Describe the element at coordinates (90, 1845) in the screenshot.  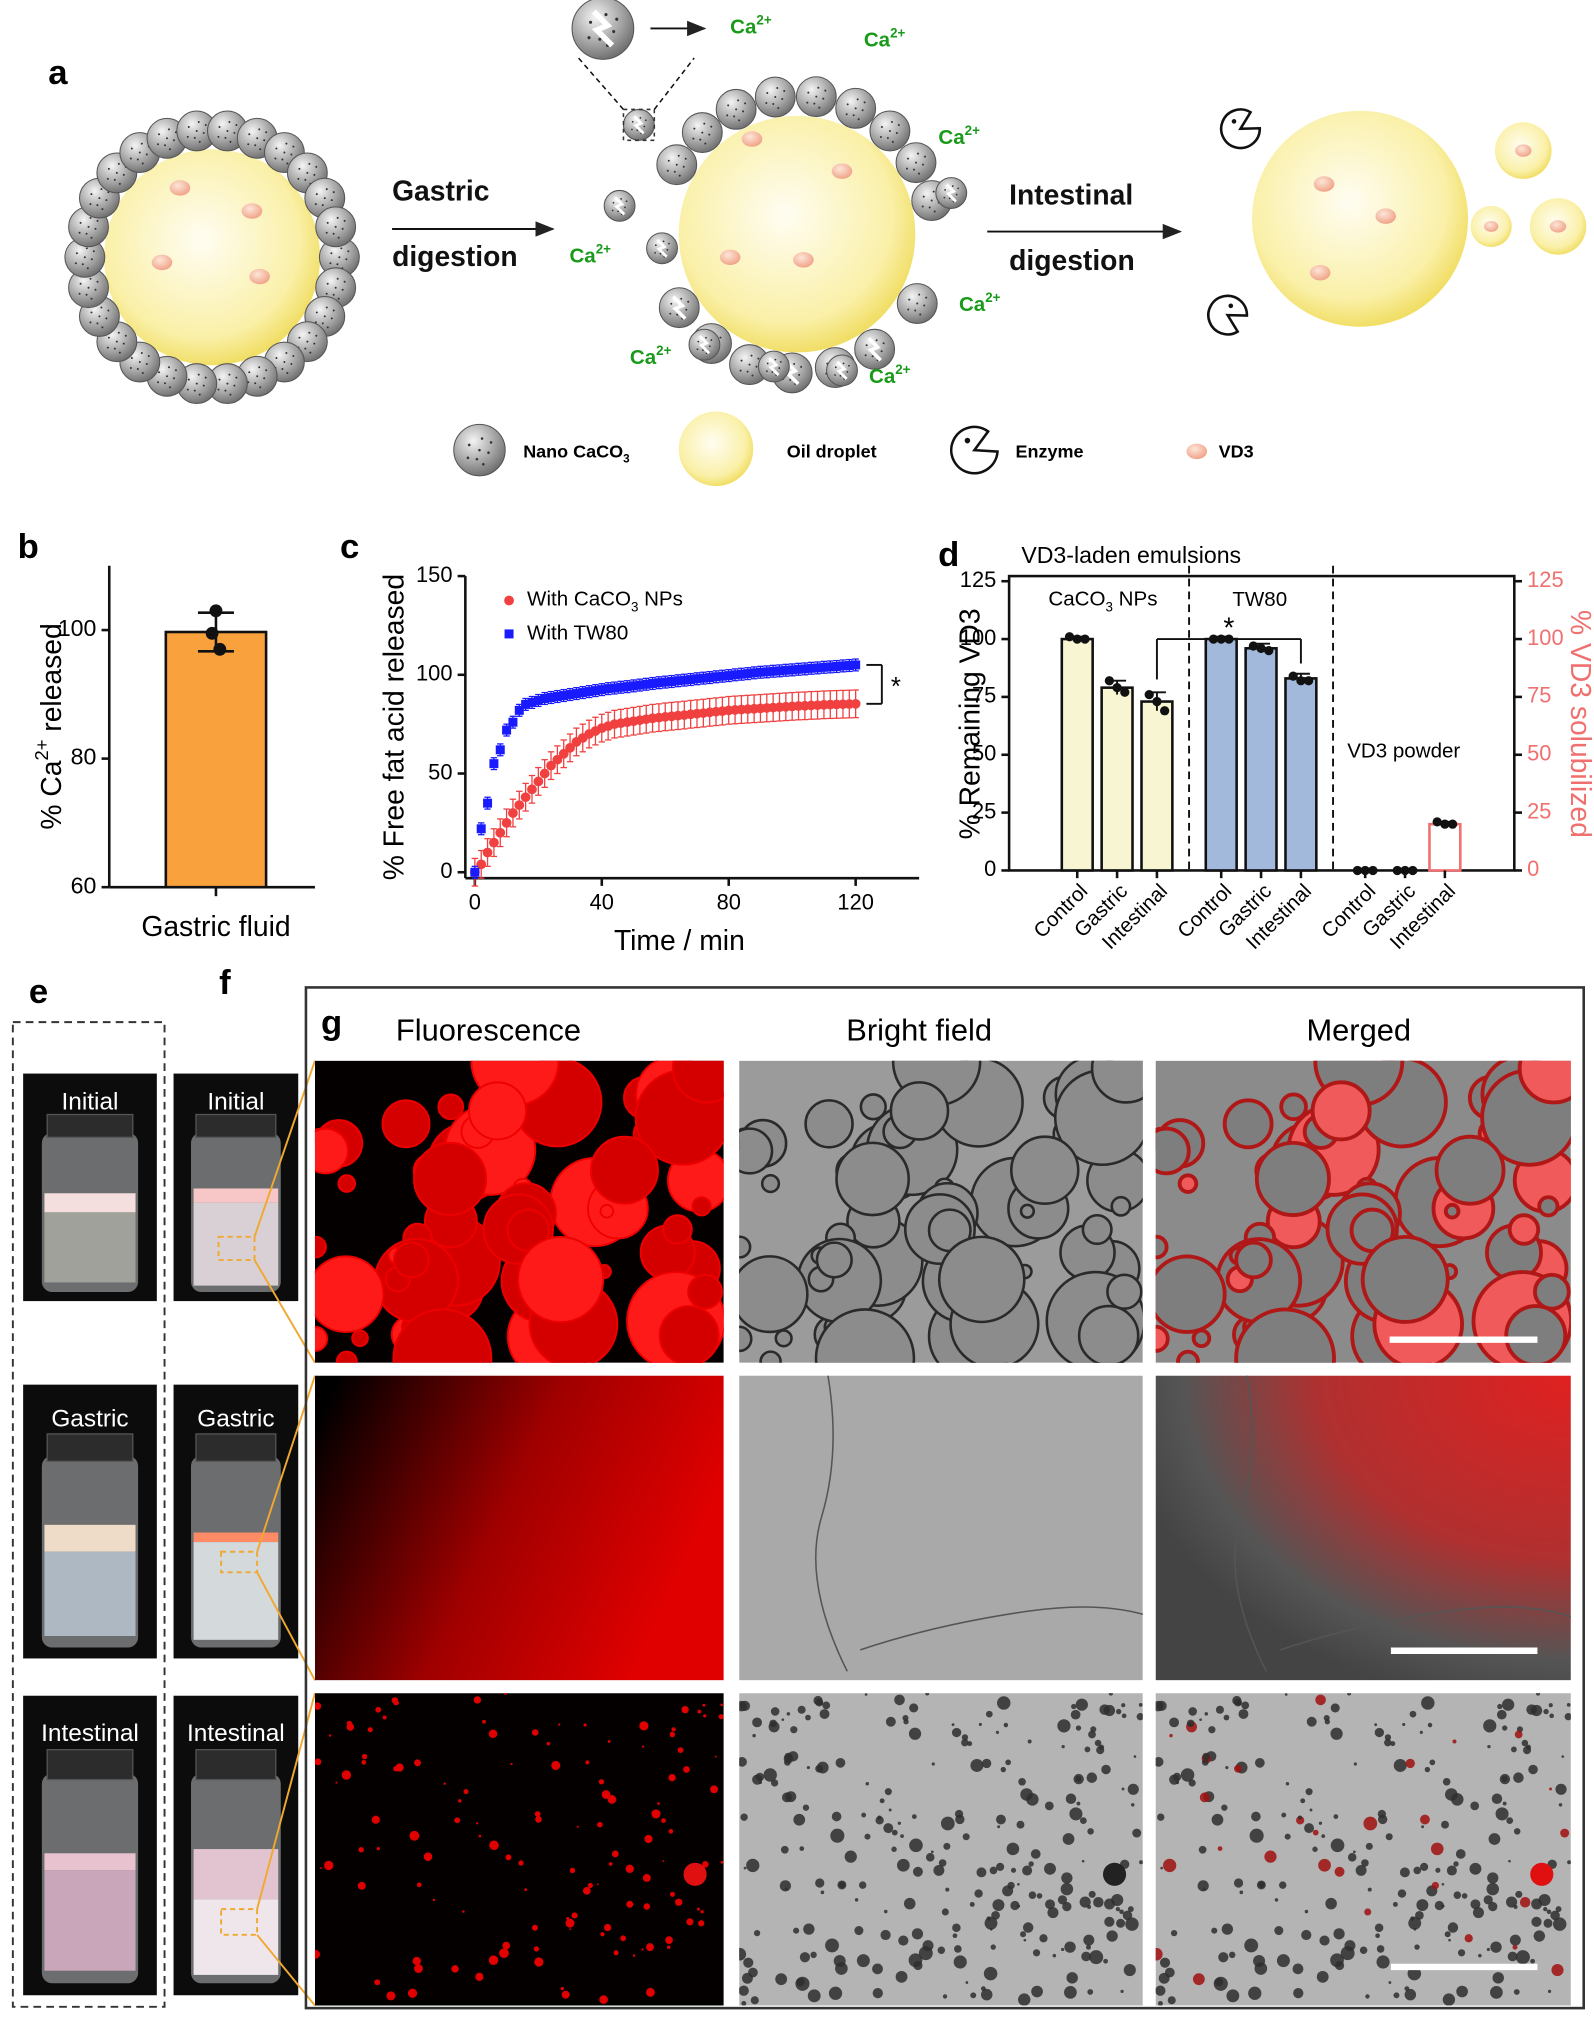
I see `vial-photo: Intestinal` at that location.